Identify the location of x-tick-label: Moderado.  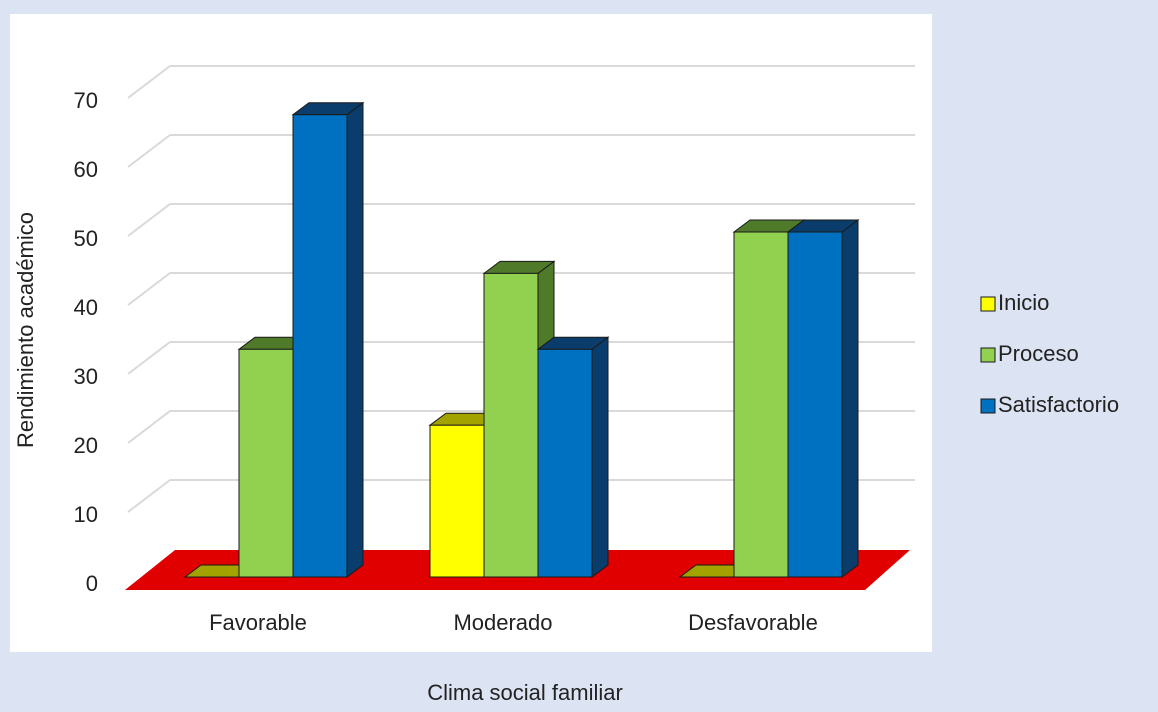
(502, 622).